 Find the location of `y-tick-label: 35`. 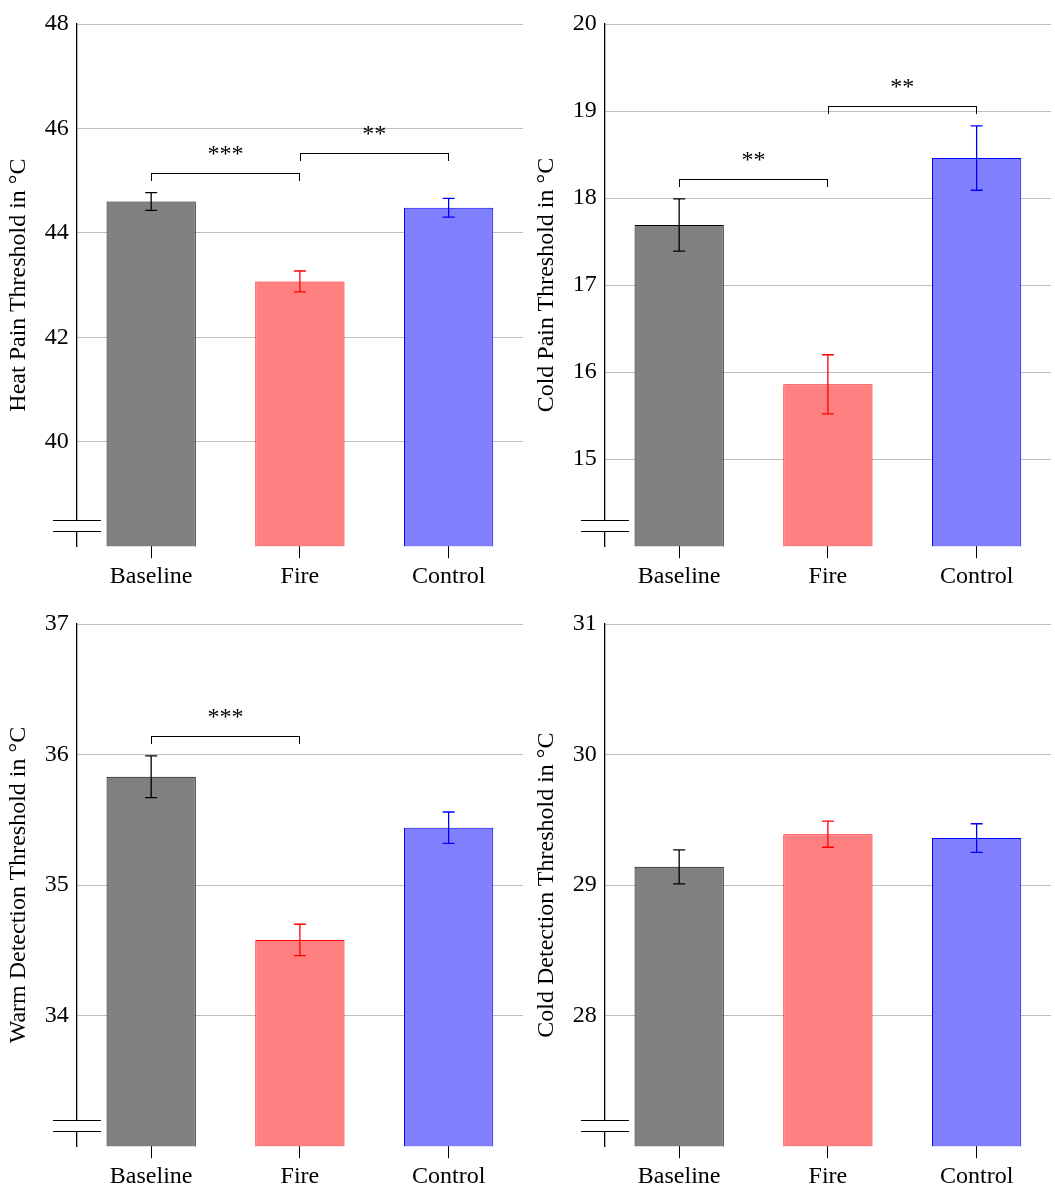

y-tick-label: 35 is located at coordinates (56, 883).